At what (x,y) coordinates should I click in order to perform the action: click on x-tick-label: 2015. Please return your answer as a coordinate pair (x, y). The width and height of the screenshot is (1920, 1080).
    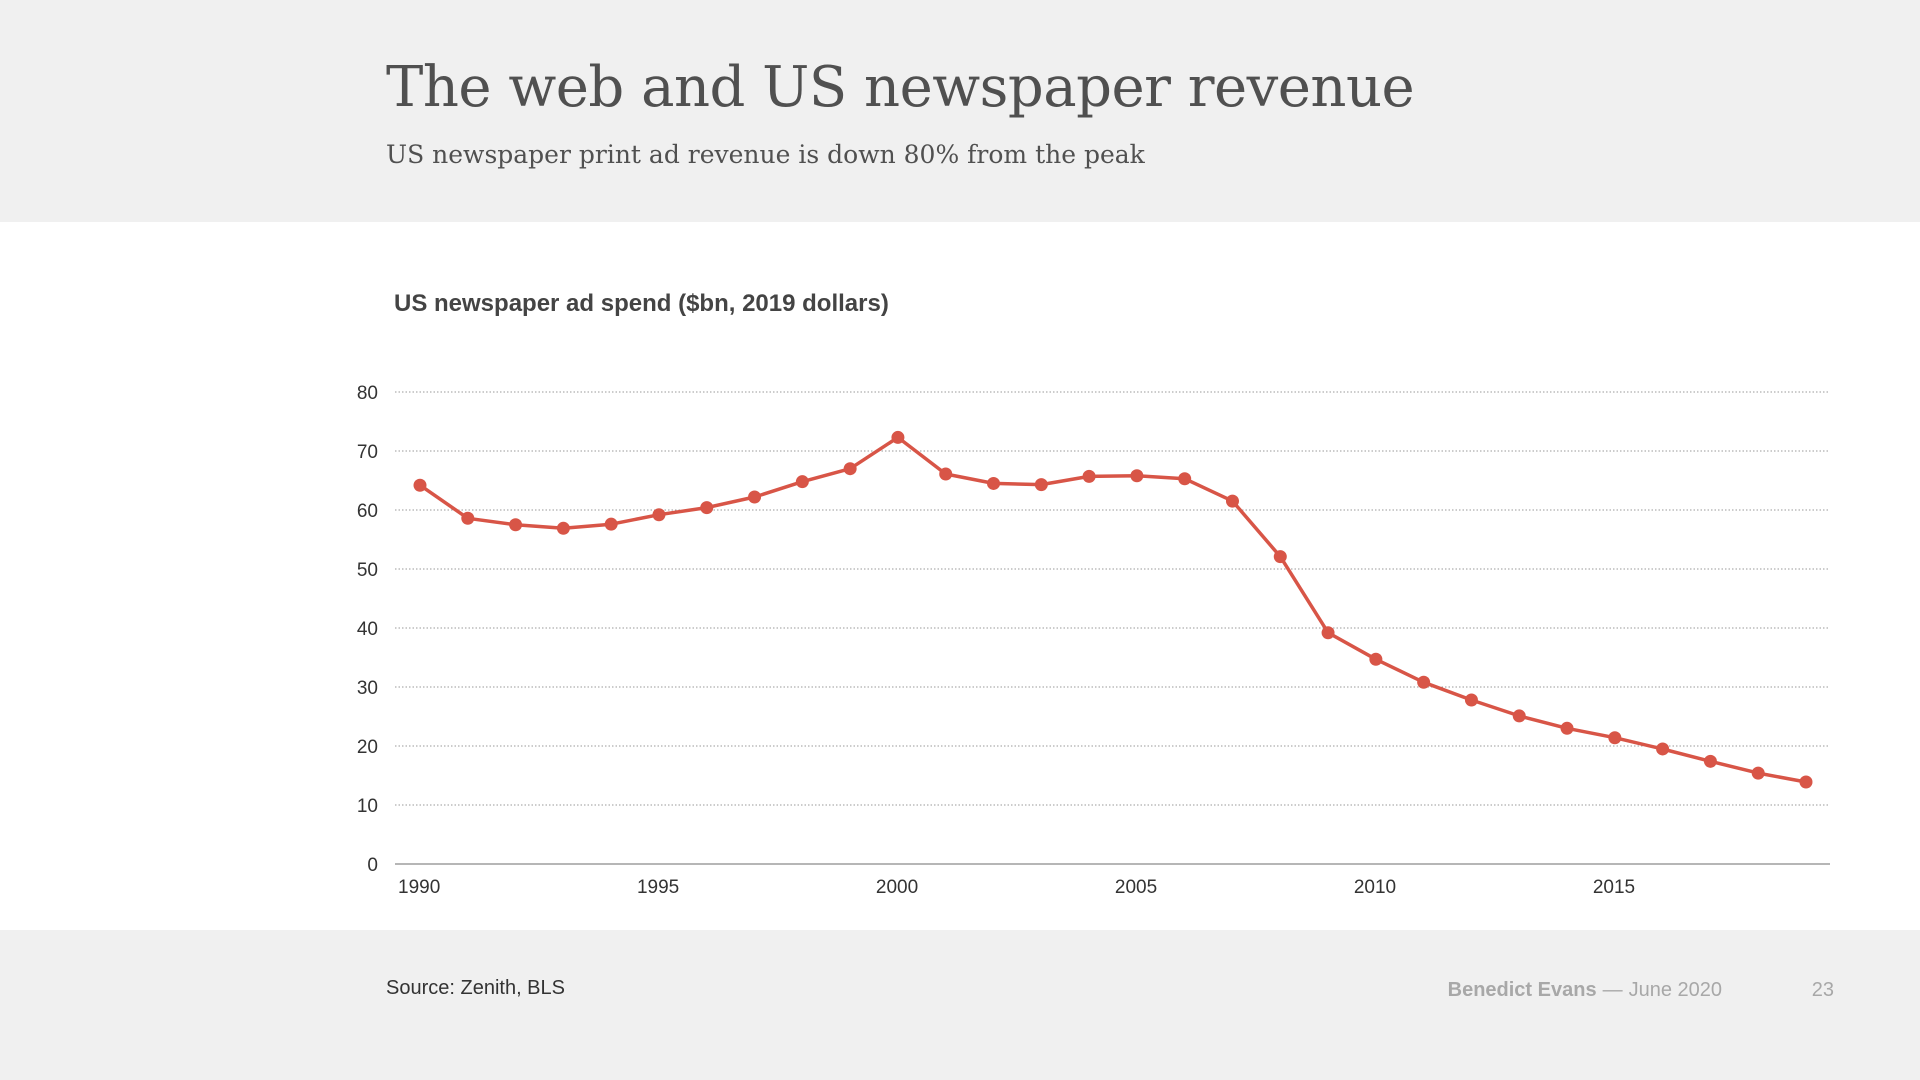
    Looking at the image, I should click on (1614, 887).